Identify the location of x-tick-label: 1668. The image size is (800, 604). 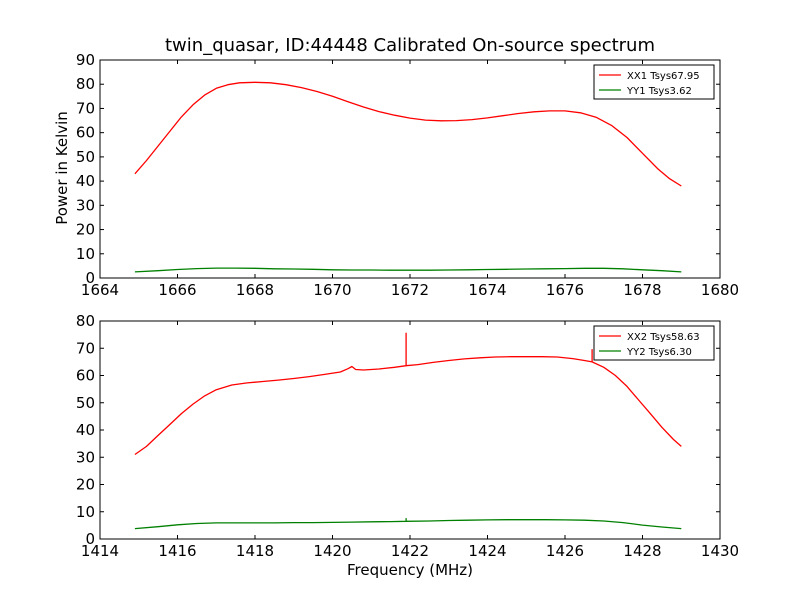
(255, 290).